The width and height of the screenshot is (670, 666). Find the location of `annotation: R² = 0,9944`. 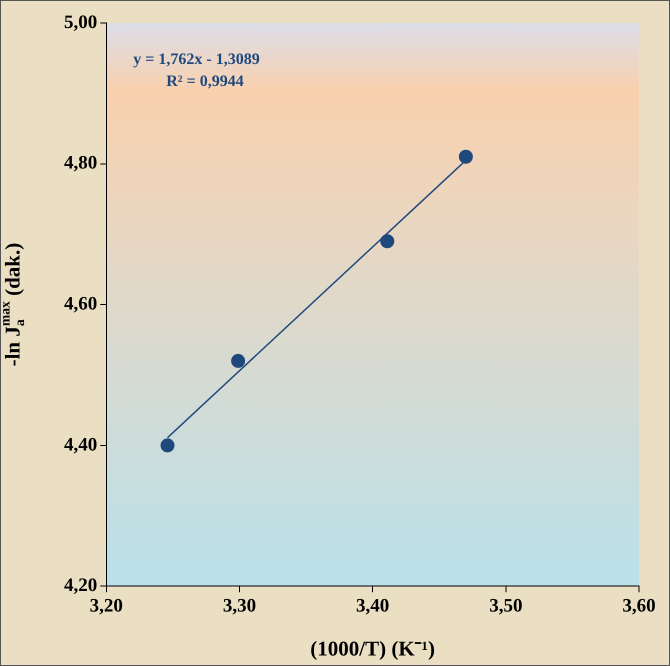

annotation: R² = 0,9944 is located at coordinates (205, 81).